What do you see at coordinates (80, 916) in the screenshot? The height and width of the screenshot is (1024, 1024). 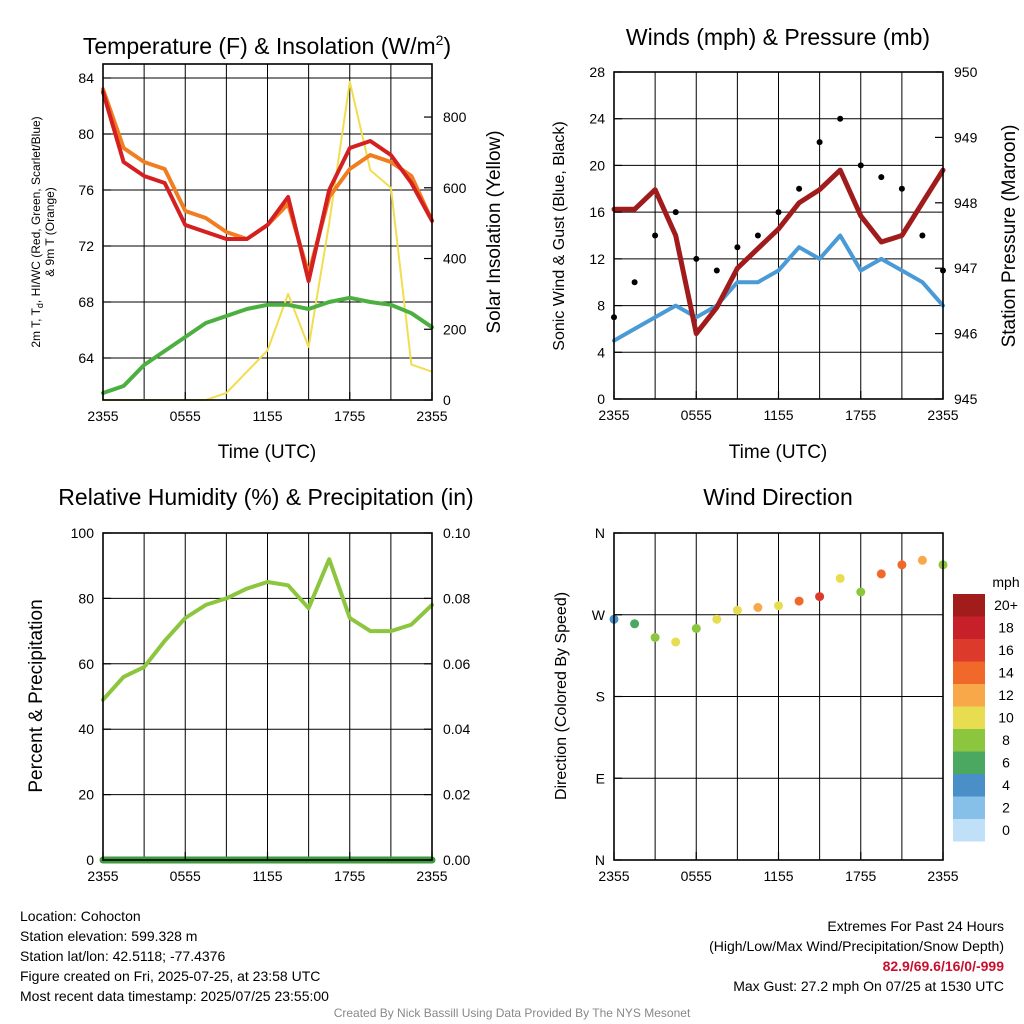 I see `station-location: Location: Cohocton` at bounding box center [80, 916].